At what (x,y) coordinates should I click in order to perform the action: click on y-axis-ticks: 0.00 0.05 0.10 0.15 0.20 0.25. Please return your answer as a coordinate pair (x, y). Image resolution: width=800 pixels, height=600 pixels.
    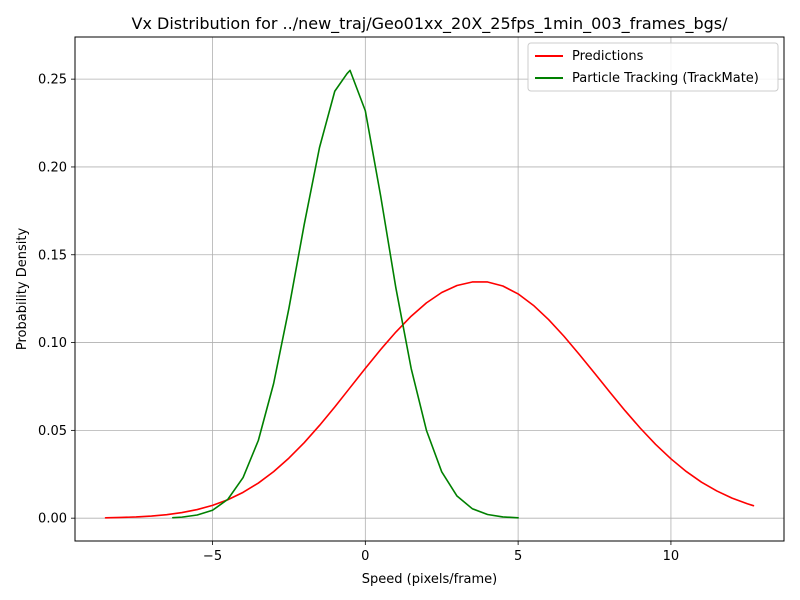
    Looking at the image, I should click on (56, 300).